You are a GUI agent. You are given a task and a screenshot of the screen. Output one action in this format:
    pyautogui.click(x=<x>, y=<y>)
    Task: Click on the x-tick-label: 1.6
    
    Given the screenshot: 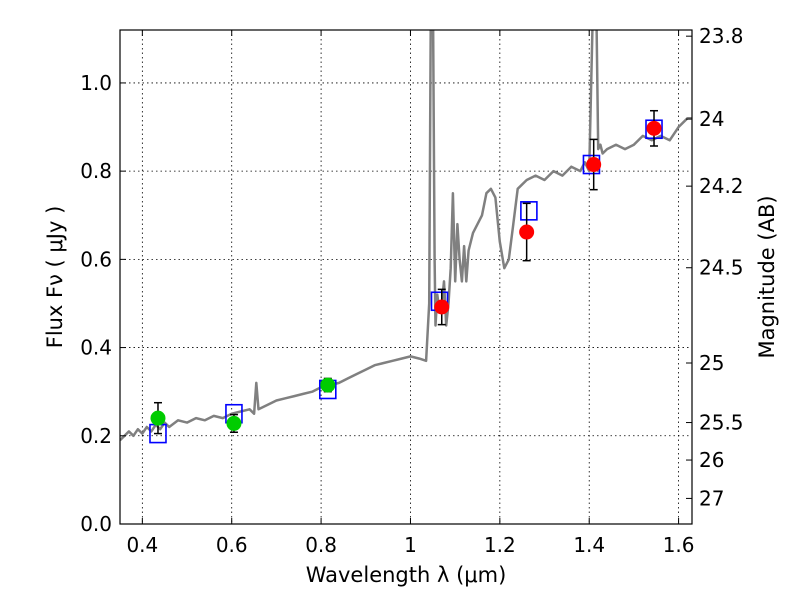 What is the action you would take?
    pyautogui.click(x=679, y=545)
    